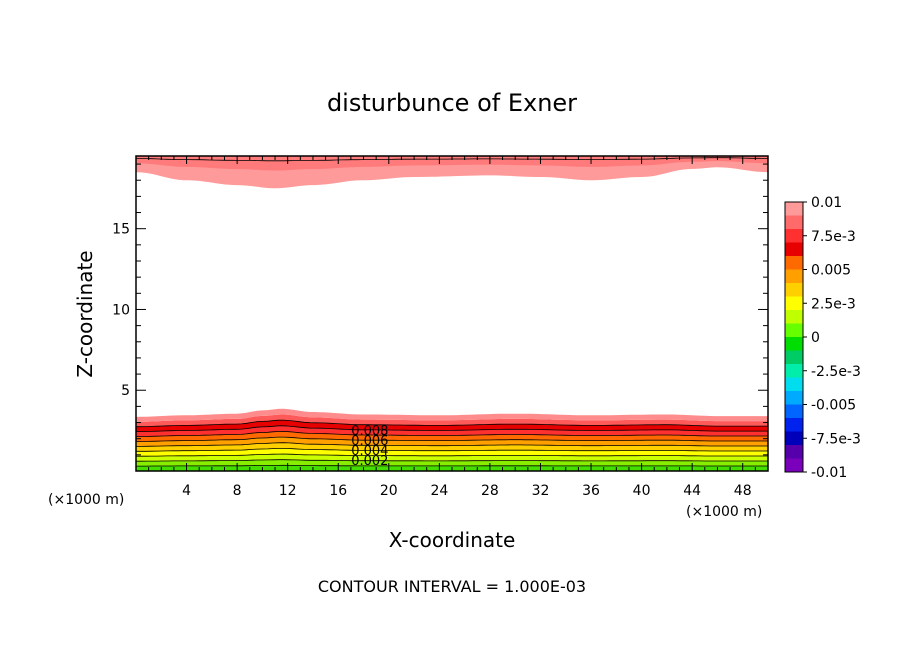 Image resolution: width=904 pixels, height=654 pixels. What do you see at coordinates (833, 304) in the screenshot?
I see `colorbar-label: 2.5e-3` at bounding box center [833, 304].